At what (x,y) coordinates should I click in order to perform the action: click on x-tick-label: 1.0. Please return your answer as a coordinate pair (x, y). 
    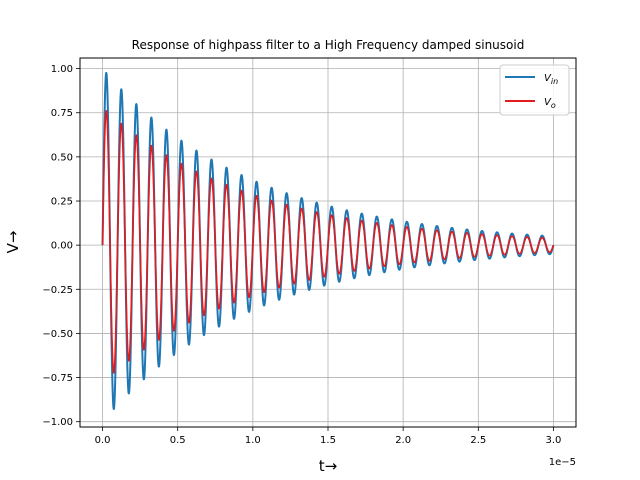
    Looking at the image, I should click on (253, 440).